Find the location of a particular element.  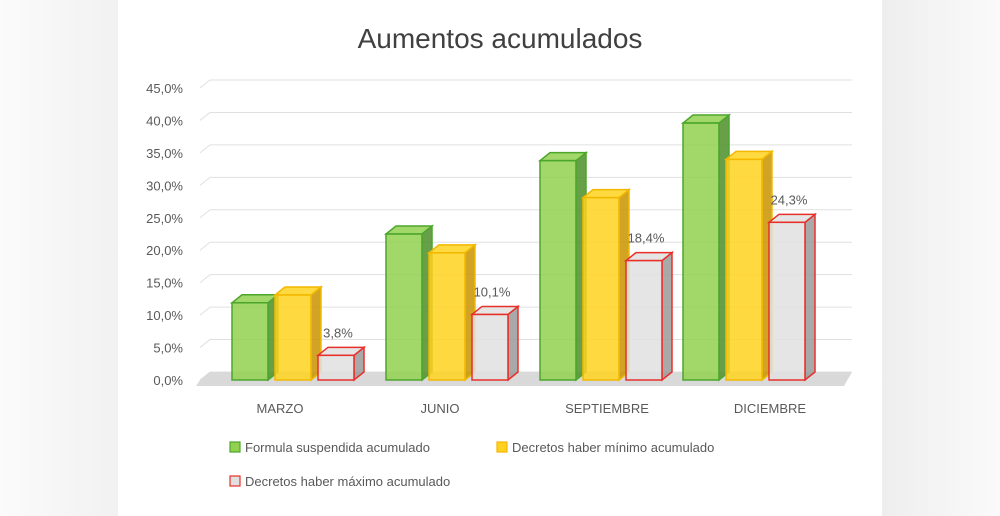

bar-3-diciembre is located at coordinates (792, 297).